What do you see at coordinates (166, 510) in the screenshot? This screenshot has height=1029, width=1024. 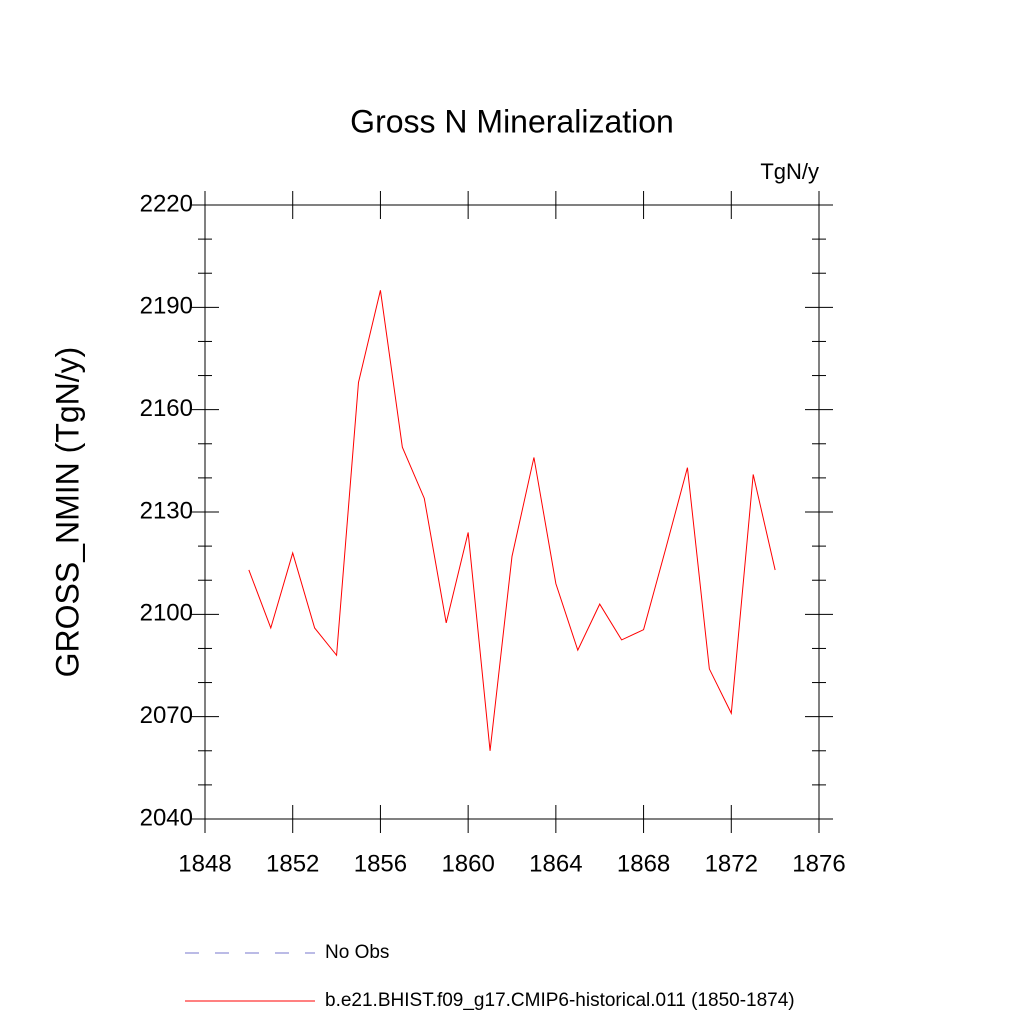 I see `y-tick-label: 2130` at bounding box center [166, 510].